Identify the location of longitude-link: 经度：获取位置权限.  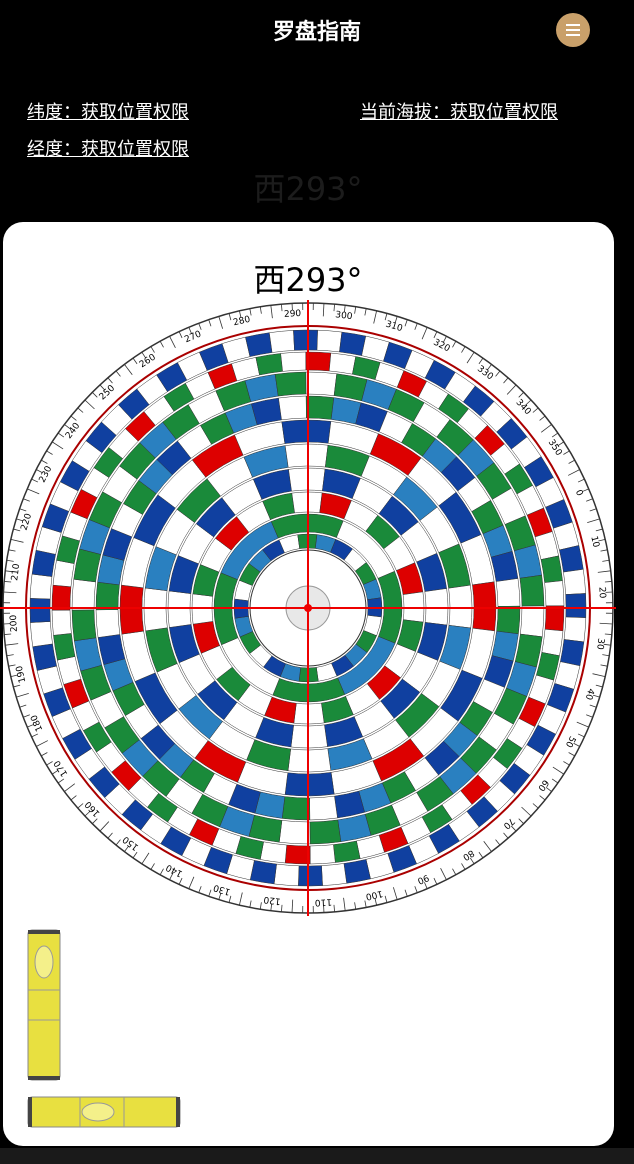
(108, 149).